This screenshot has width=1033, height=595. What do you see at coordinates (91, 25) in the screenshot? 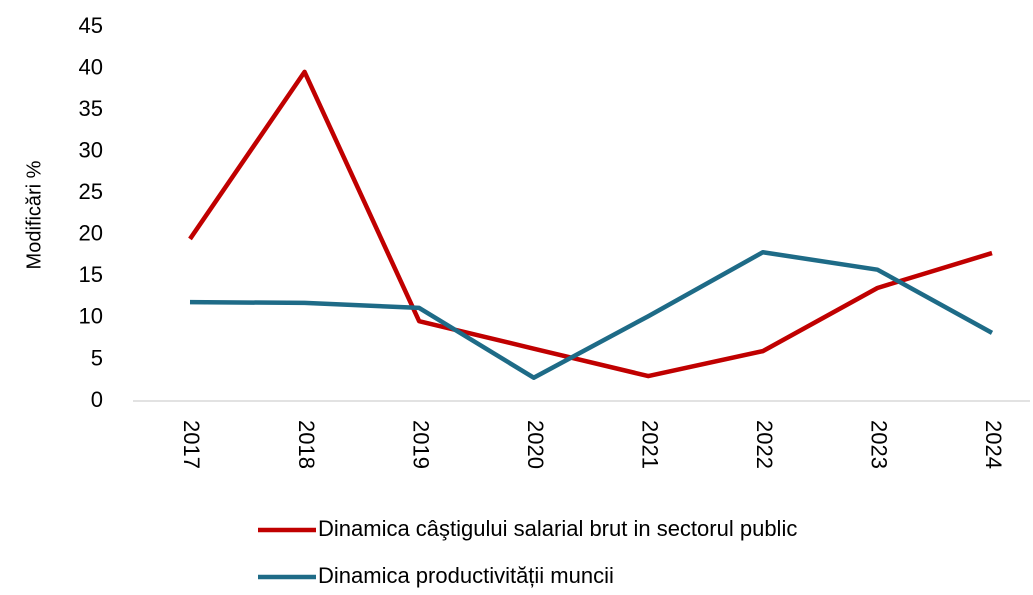
I see `y-tick-label: 45` at bounding box center [91, 25].